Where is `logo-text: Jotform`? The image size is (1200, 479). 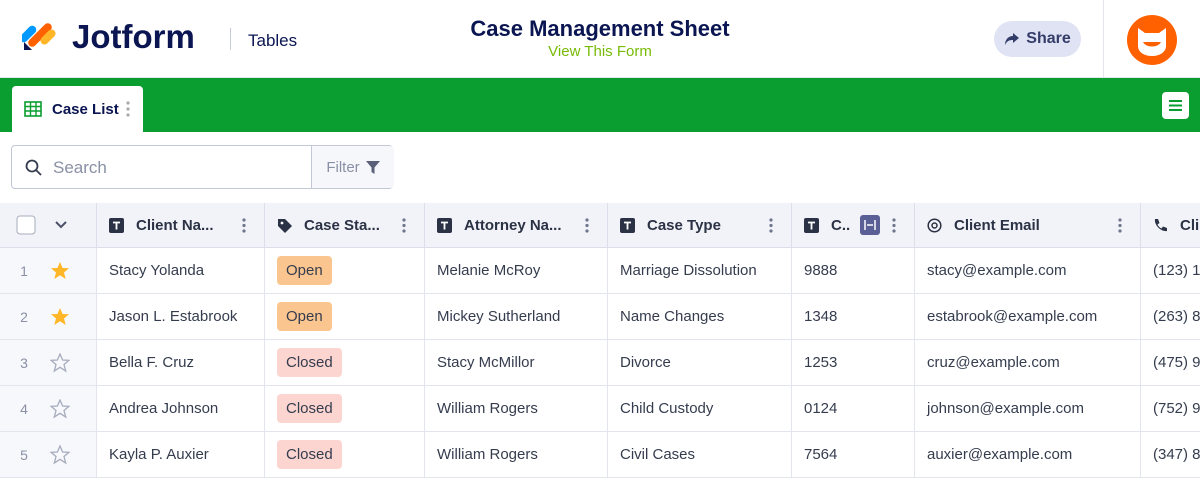
logo-text: Jotform is located at coordinates (133, 36).